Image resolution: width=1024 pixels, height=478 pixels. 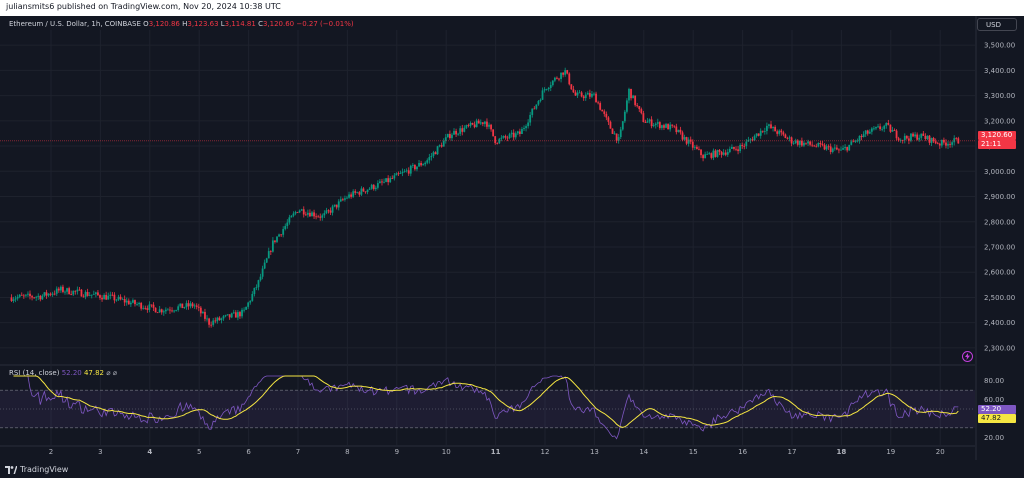 I want to click on time-tick-label: 14, so click(x=643, y=452).